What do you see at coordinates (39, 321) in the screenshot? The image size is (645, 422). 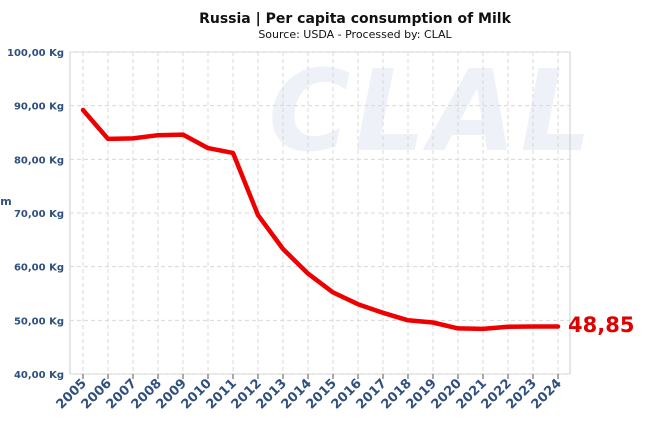 I see `y-tick-label: 50,00 Kg` at bounding box center [39, 321].